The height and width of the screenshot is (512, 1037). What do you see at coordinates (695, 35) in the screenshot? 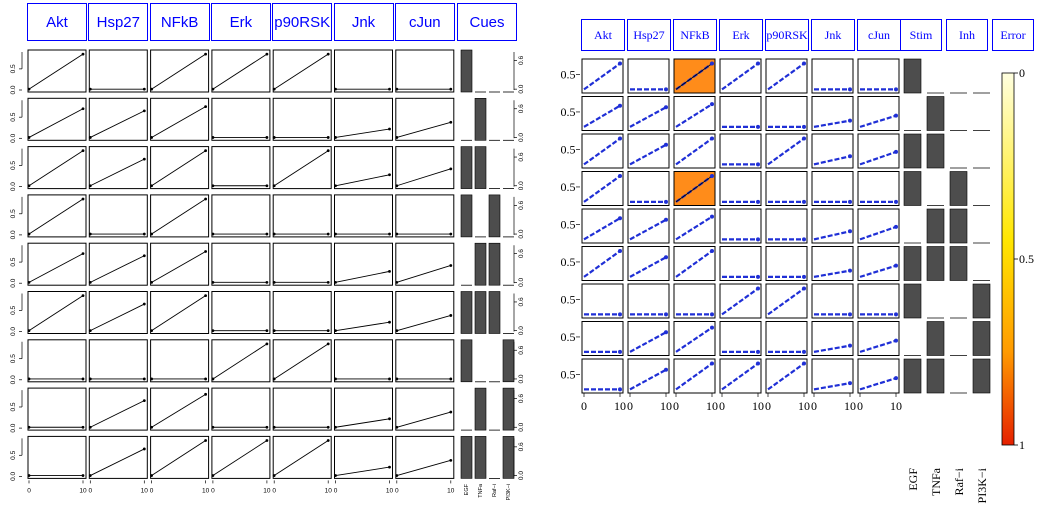
I see `right-header-nfkb: NFkB` at bounding box center [695, 35].